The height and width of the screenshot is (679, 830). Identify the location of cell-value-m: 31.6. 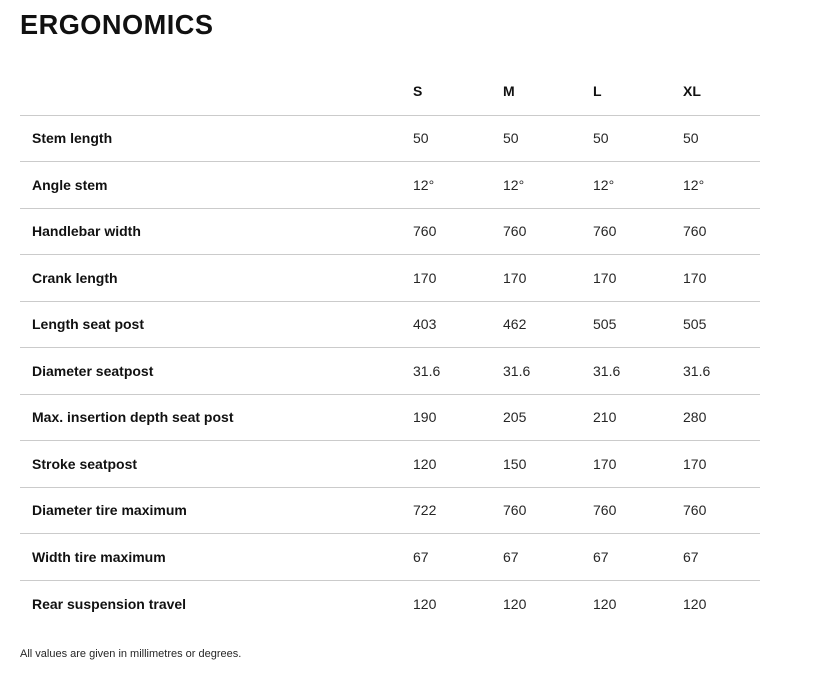
(517, 370).